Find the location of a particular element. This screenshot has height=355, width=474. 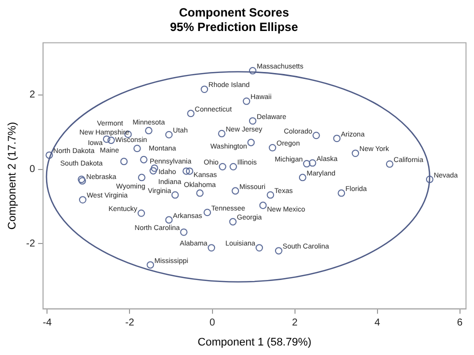

x-tick-label: 2 is located at coordinates (295, 323).